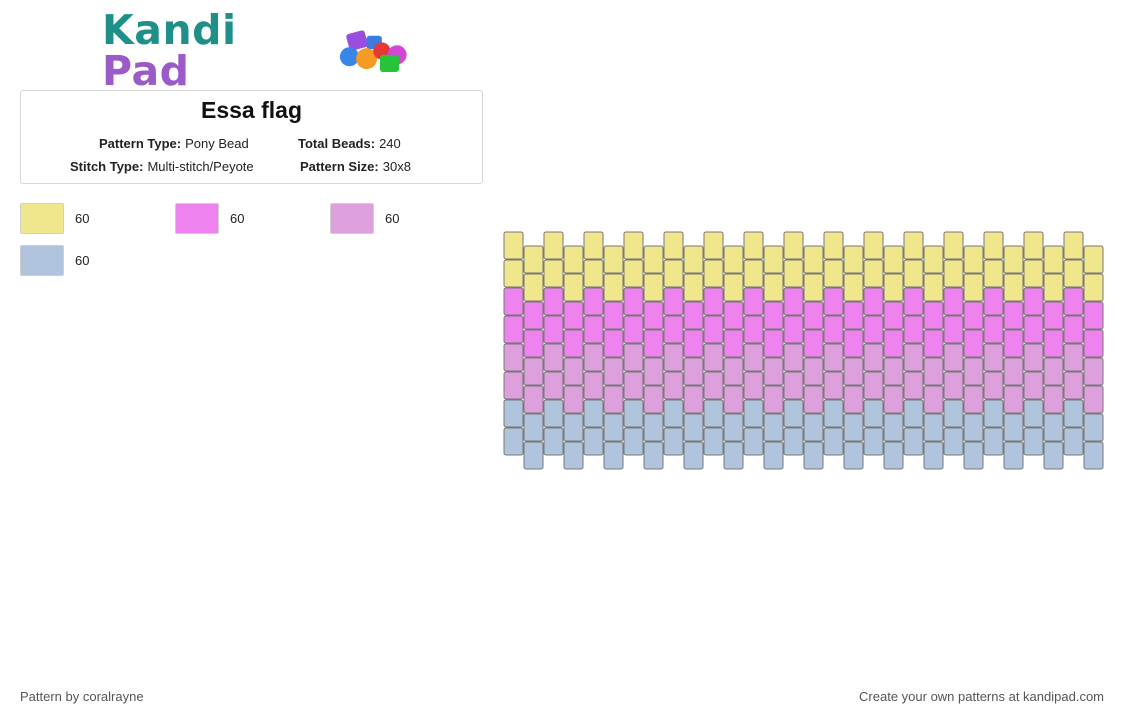 The image size is (1124, 720). I want to click on color-swatch-item: 60, so click(54, 218).